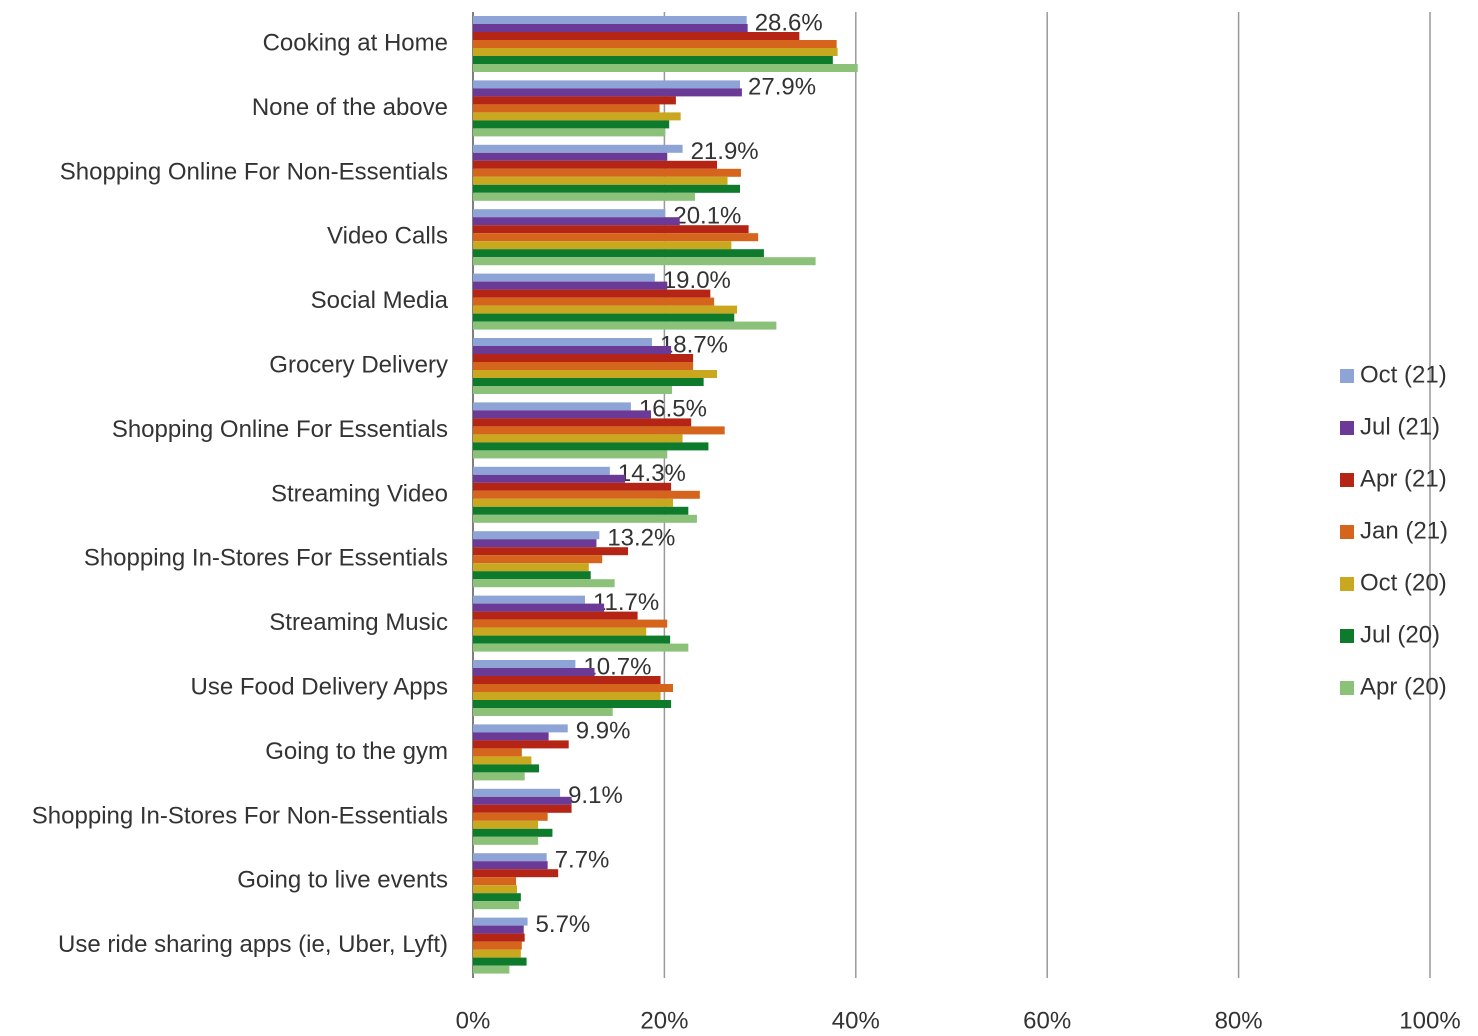  What do you see at coordinates (1403, 478) in the screenshot?
I see `legend-label: Apr (21)` at bounding box center [1403, 478].